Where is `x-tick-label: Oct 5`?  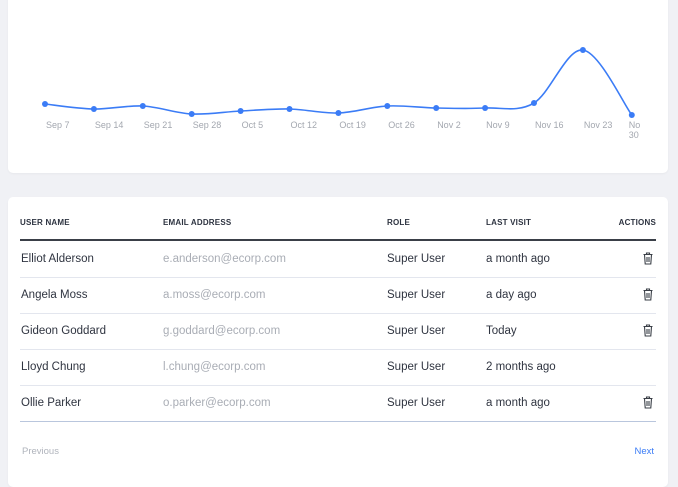
x-tick-label: Oct 5 is located at coordinates (253, 125).